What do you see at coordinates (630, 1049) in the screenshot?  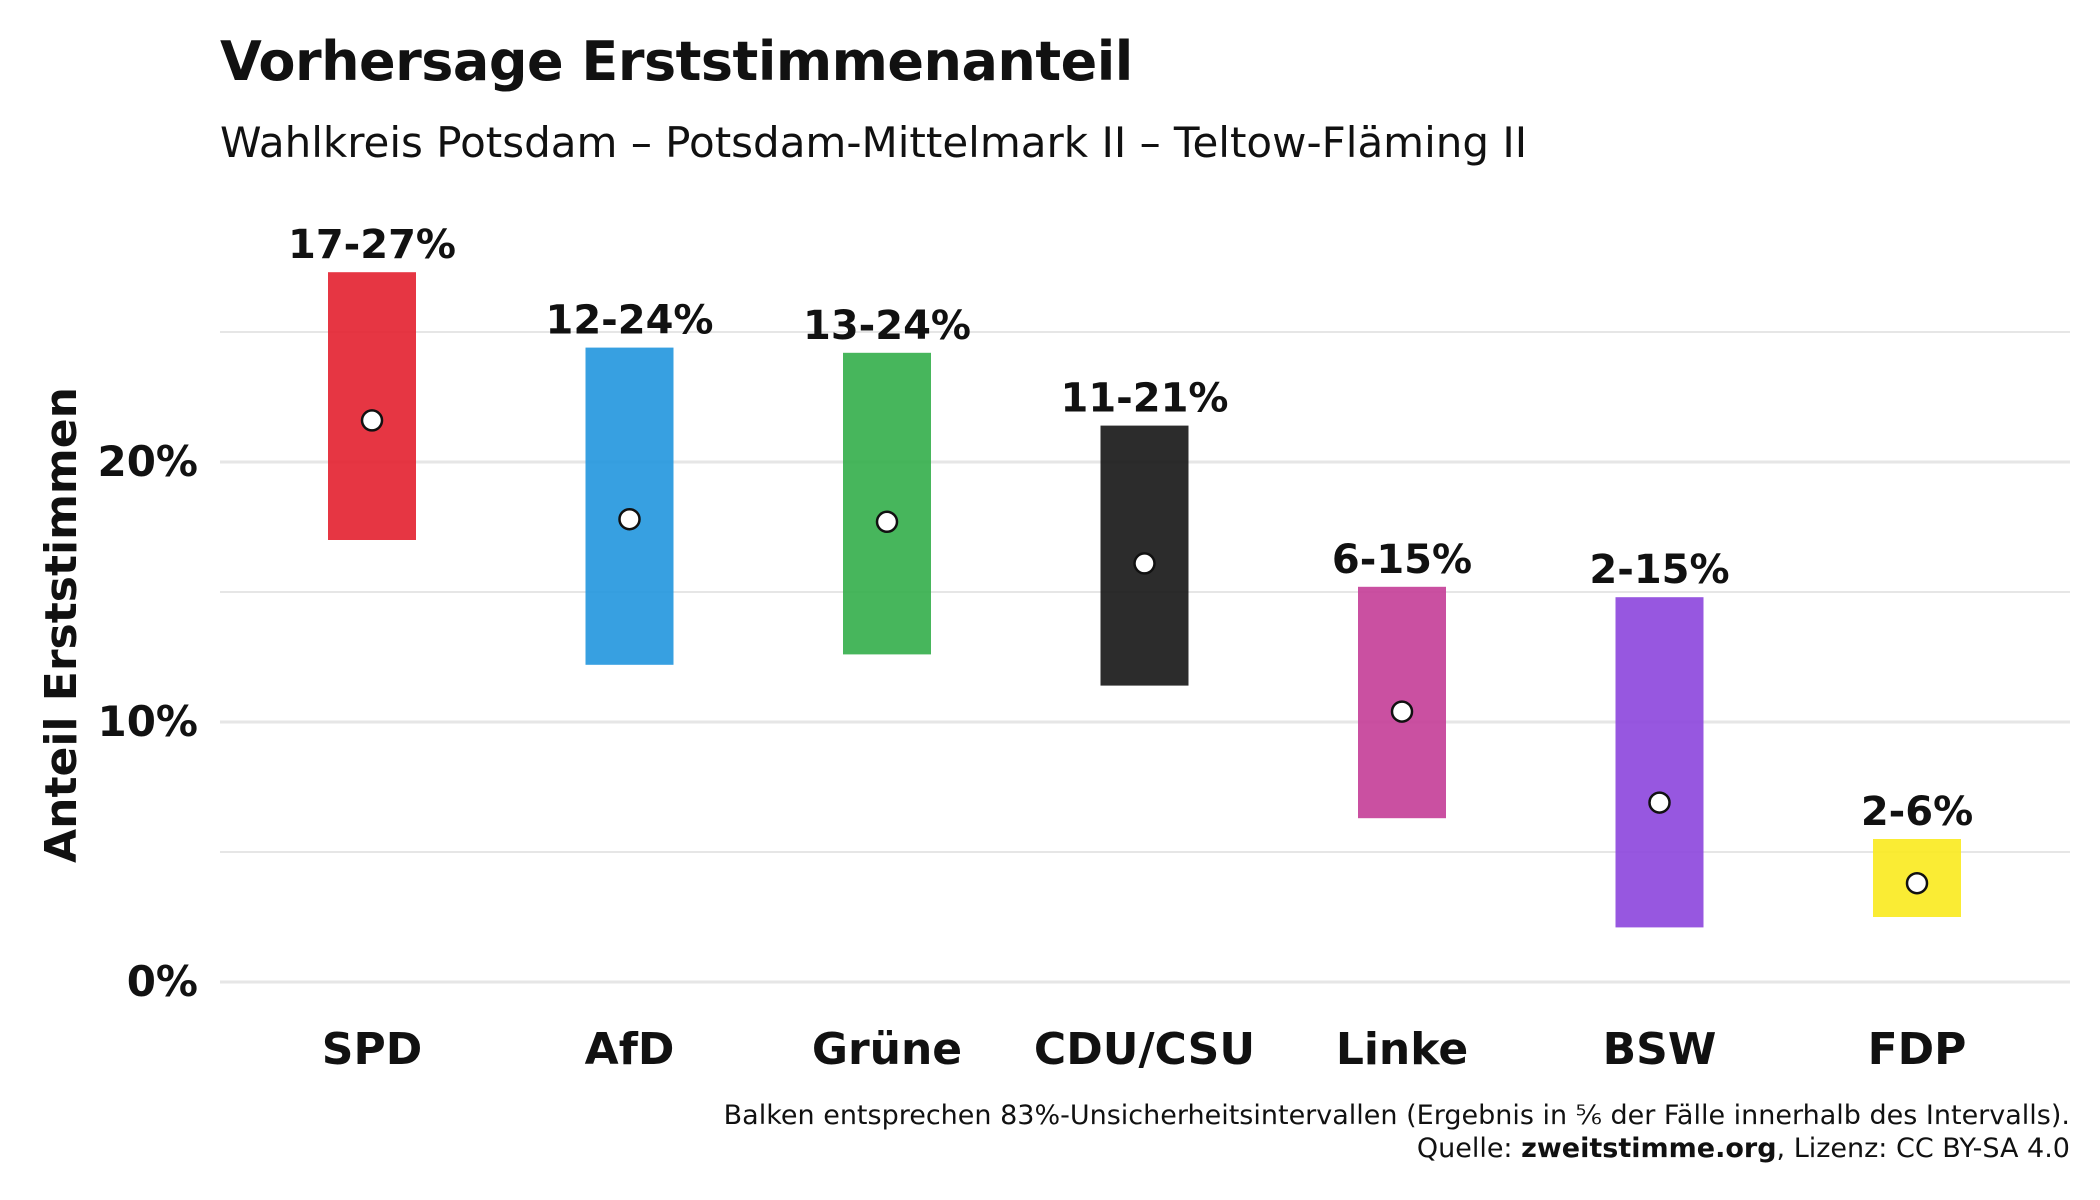 I see `x-tick-label: AfD` at bounding box center [630, 1049].